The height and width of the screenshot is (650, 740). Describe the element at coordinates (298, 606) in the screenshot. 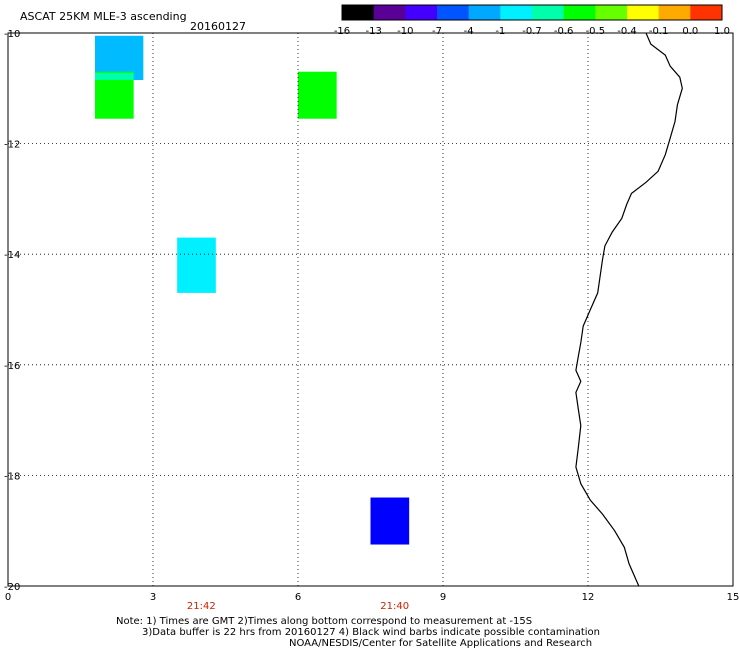

I see `time-labels: 21:42 21:40` at that location.